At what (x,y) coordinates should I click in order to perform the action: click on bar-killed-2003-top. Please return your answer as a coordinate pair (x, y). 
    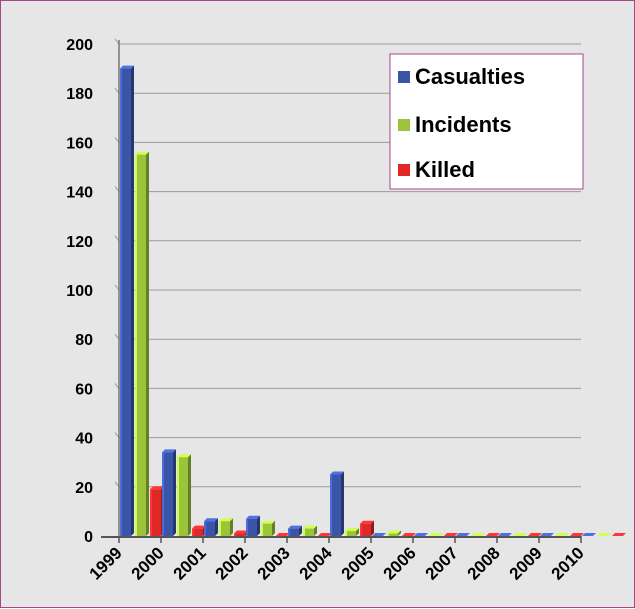
    Looking at the image, I should click on (325, 534).